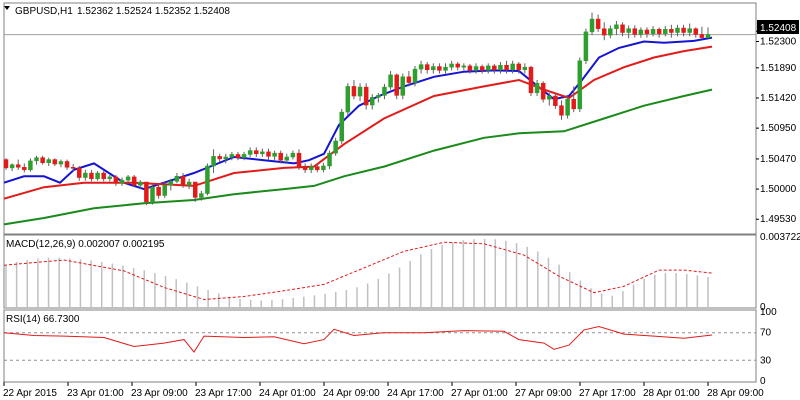 Image resolution: width=800 pixels, height=400 pixels. I want to click on time-tick-label: 27 Apr 09:00, so click(543, 393).